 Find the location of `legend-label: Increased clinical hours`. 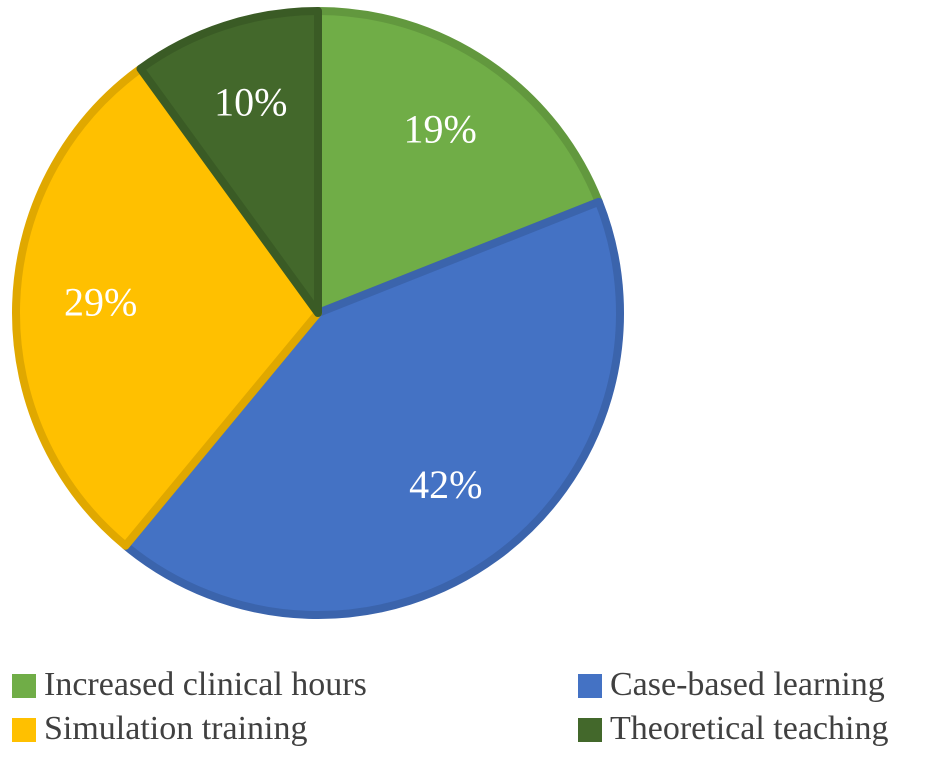

legend-label: Increased clinical hours is located at coordinates (205, 684).